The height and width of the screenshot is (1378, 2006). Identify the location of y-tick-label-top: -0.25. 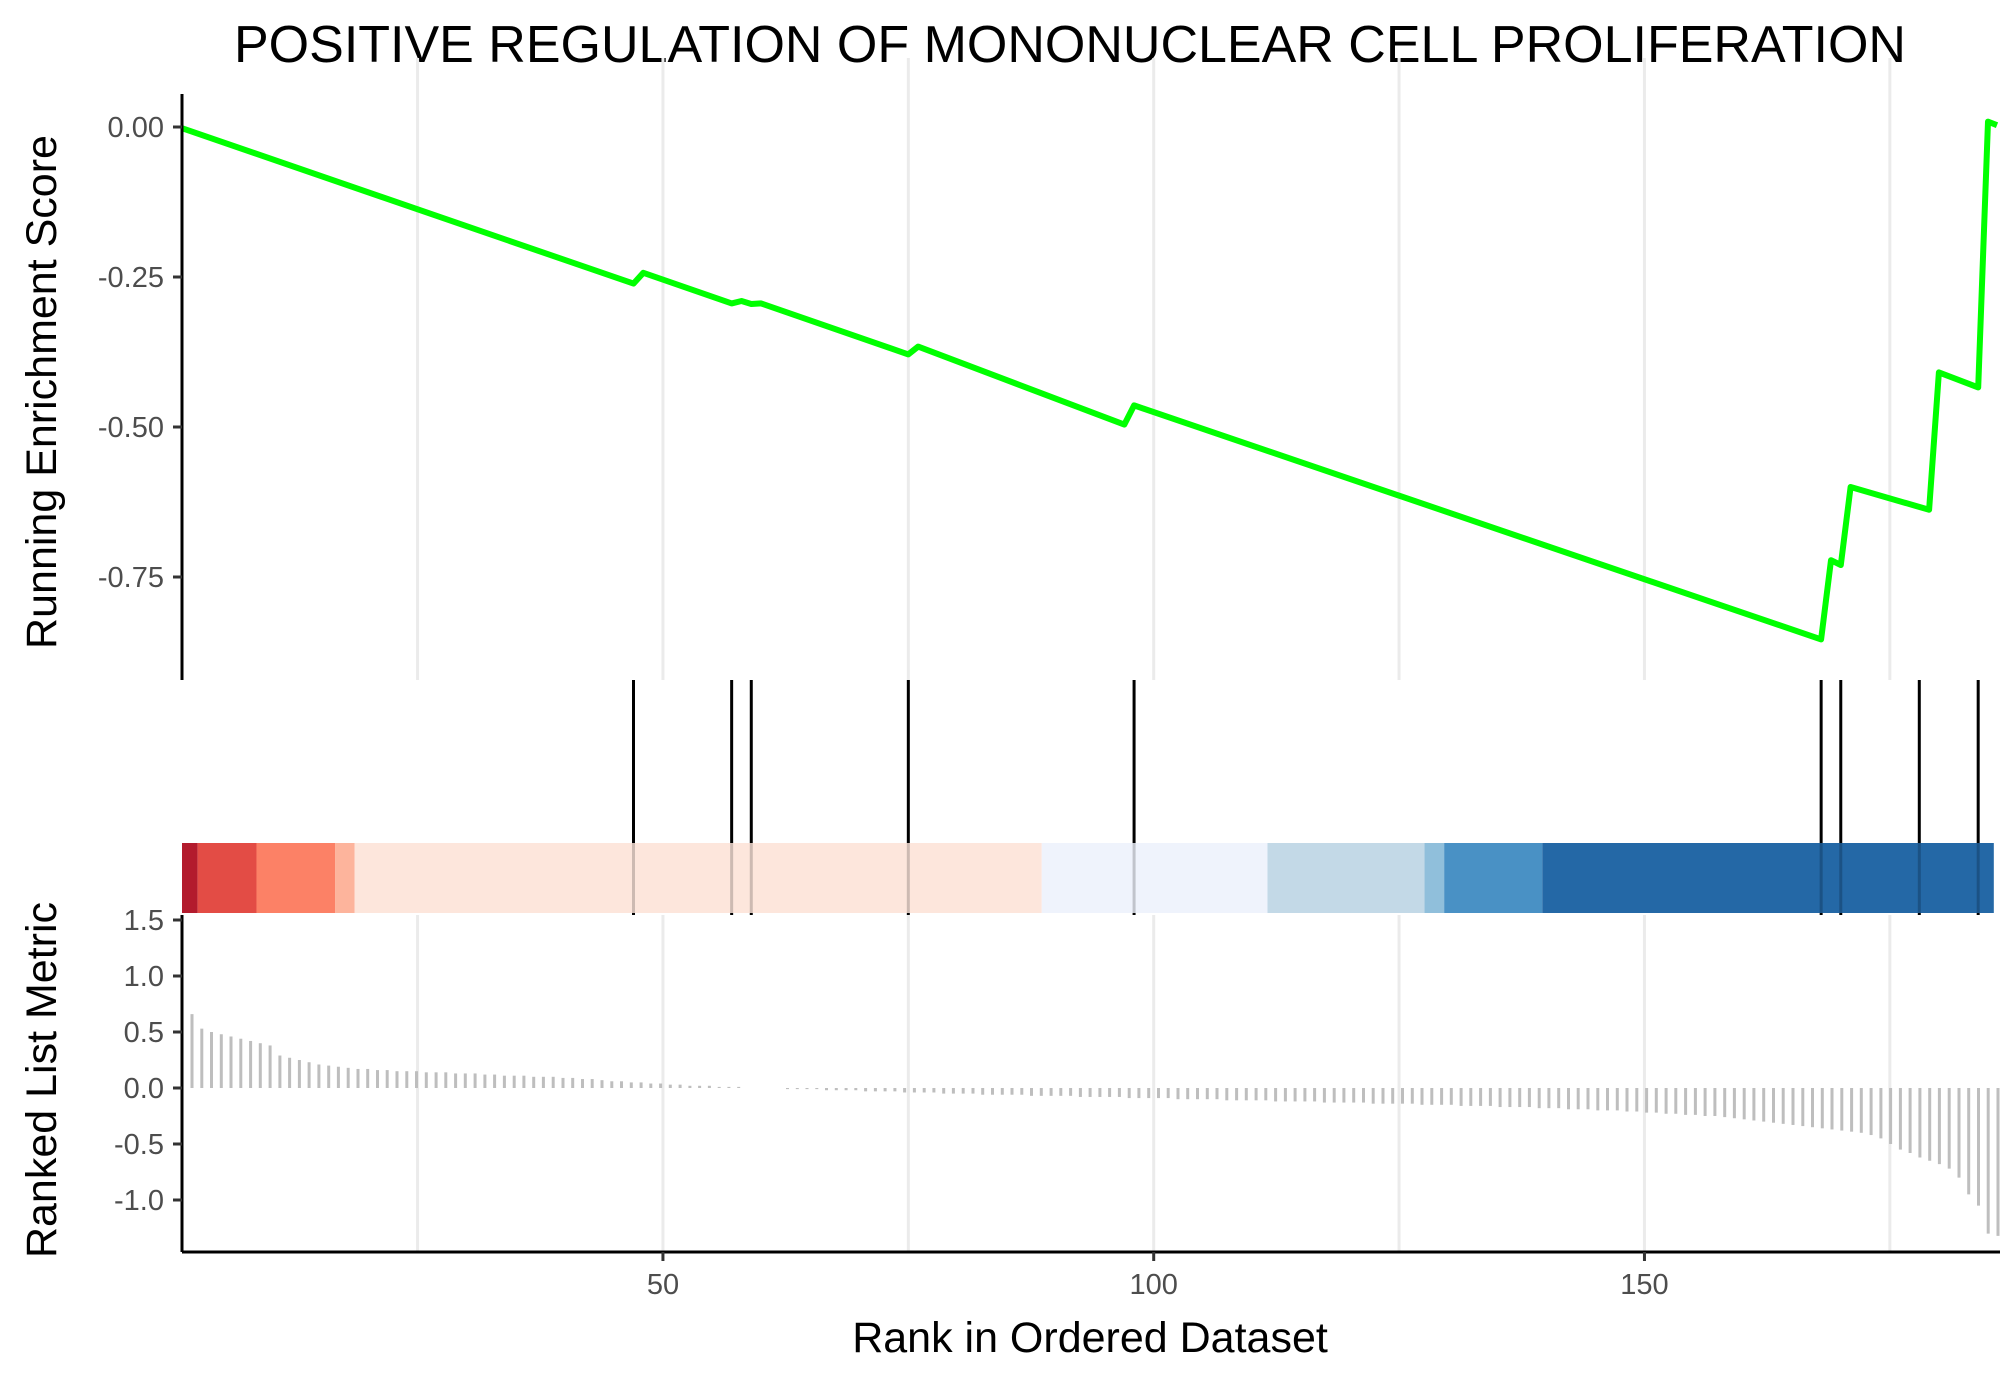
(131, 278).